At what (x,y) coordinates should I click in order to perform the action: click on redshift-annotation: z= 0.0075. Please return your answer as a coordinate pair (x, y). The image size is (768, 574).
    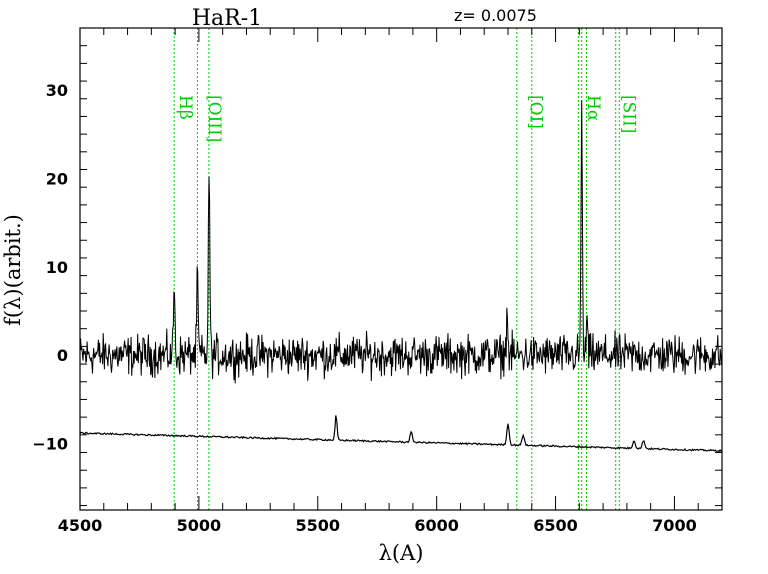
    Looking at the image, I should click on (495, 15).